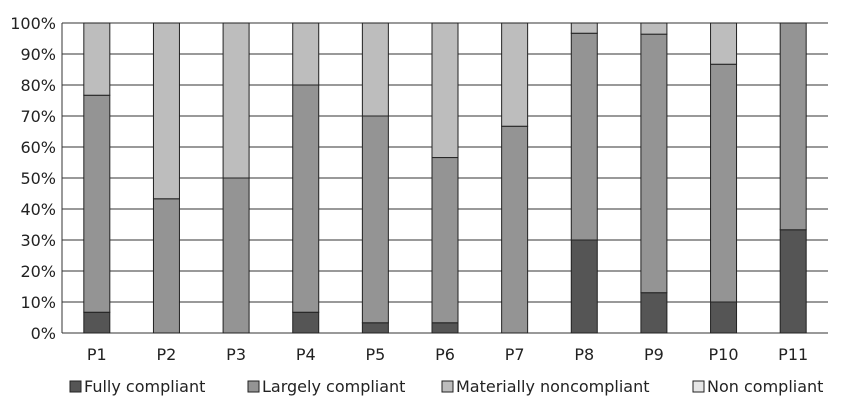 The width and height of the screenshot is (841, 402). Describe the element at coordinates (236, 354) in the screenshot. I see `x-tick-label: P3` at that location.